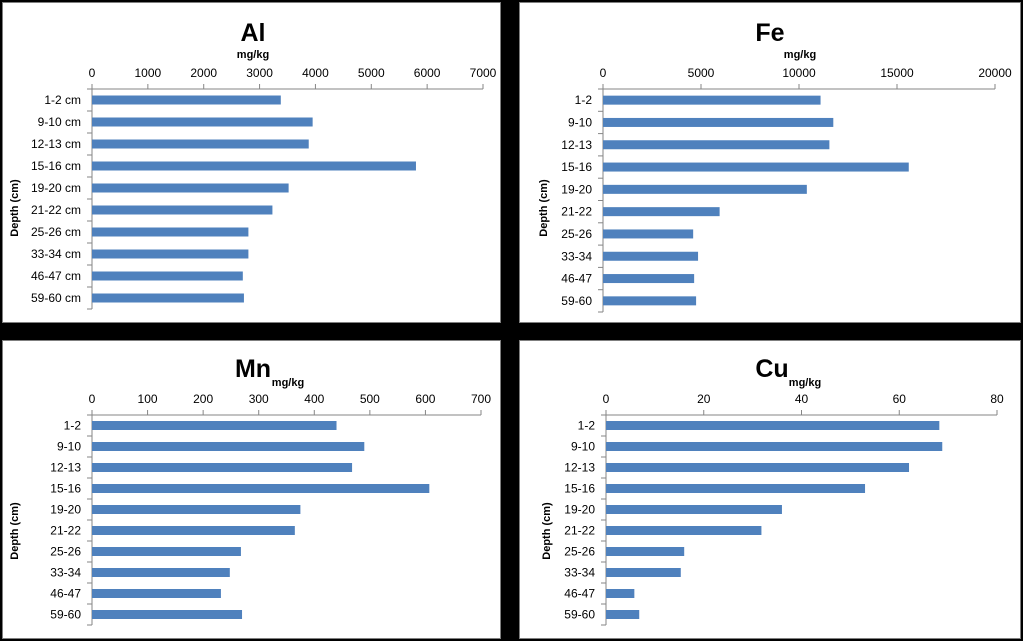 The height and width of the screenshot is (641, 1023). I want to click on cu-x-tick-label: 40, so click(802, 399).